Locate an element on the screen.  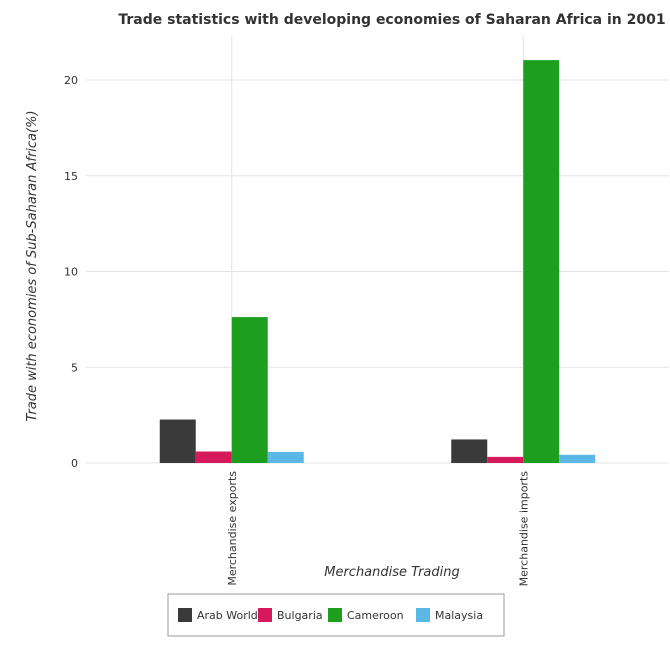
bar-bulgaria-imports is located at coordinates (505, 459).